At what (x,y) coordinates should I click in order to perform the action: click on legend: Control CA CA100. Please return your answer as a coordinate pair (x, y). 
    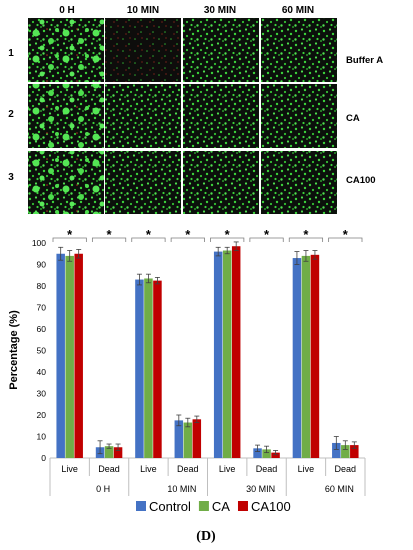
    Looking at the image, I should click on (213, 506).